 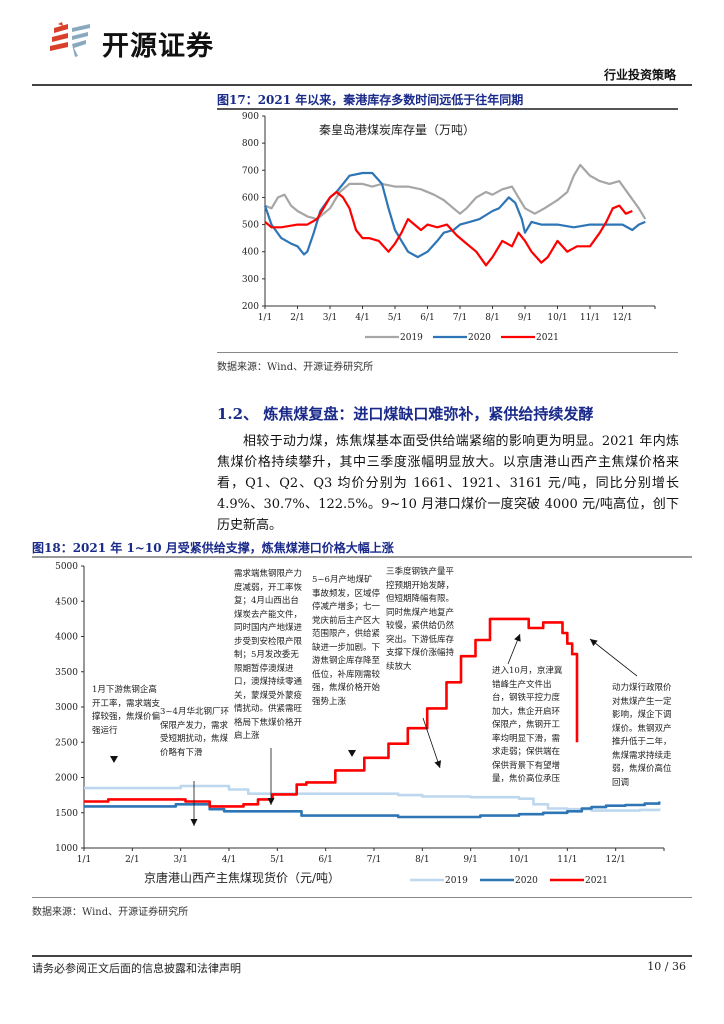 What do you see at coordinates (250, 198) in the screenshot?
I see `svg-text: 600` at bounding box center [250, 198].